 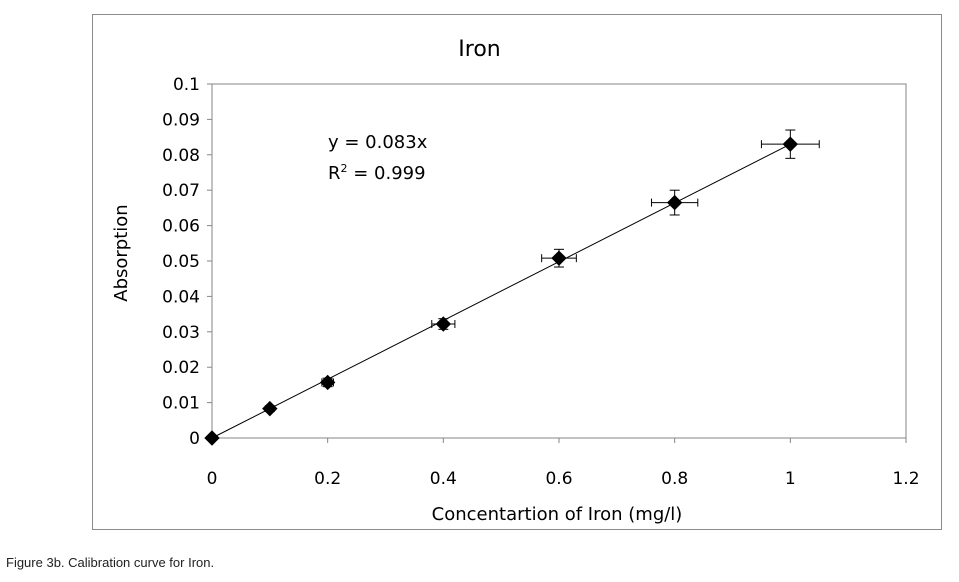 I want to click on y-tick-label: 0.1, so click(x=186, y=85).